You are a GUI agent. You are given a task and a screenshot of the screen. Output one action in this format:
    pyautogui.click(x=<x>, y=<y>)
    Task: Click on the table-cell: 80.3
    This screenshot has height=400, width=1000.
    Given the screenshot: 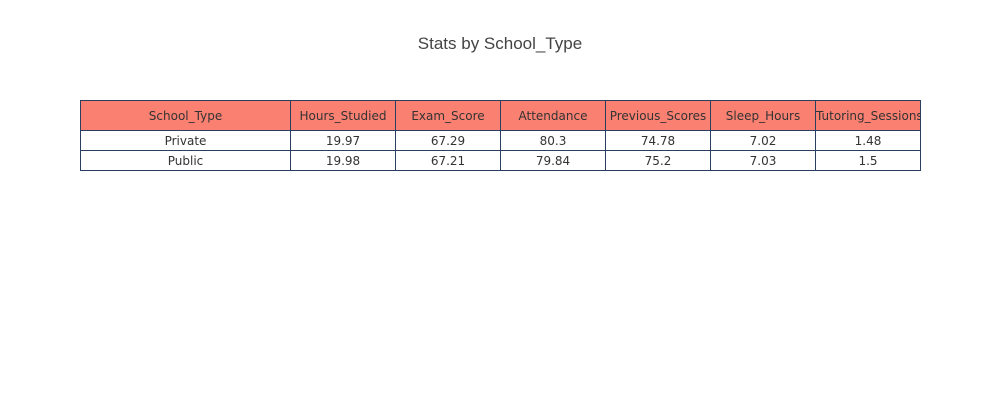 What is the action you would take?
    pyautogui.click(x=553, y=140)
    